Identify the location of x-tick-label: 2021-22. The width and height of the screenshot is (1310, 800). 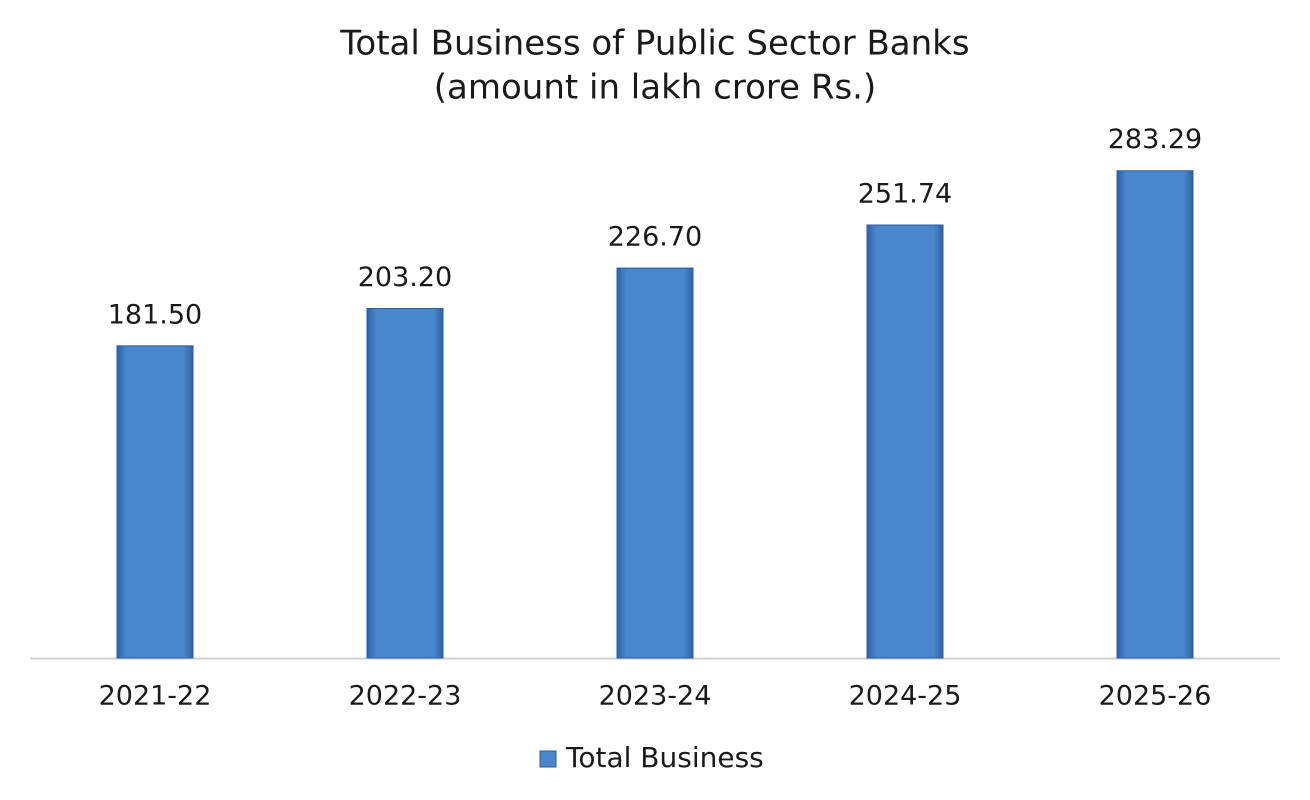
(155, 696).